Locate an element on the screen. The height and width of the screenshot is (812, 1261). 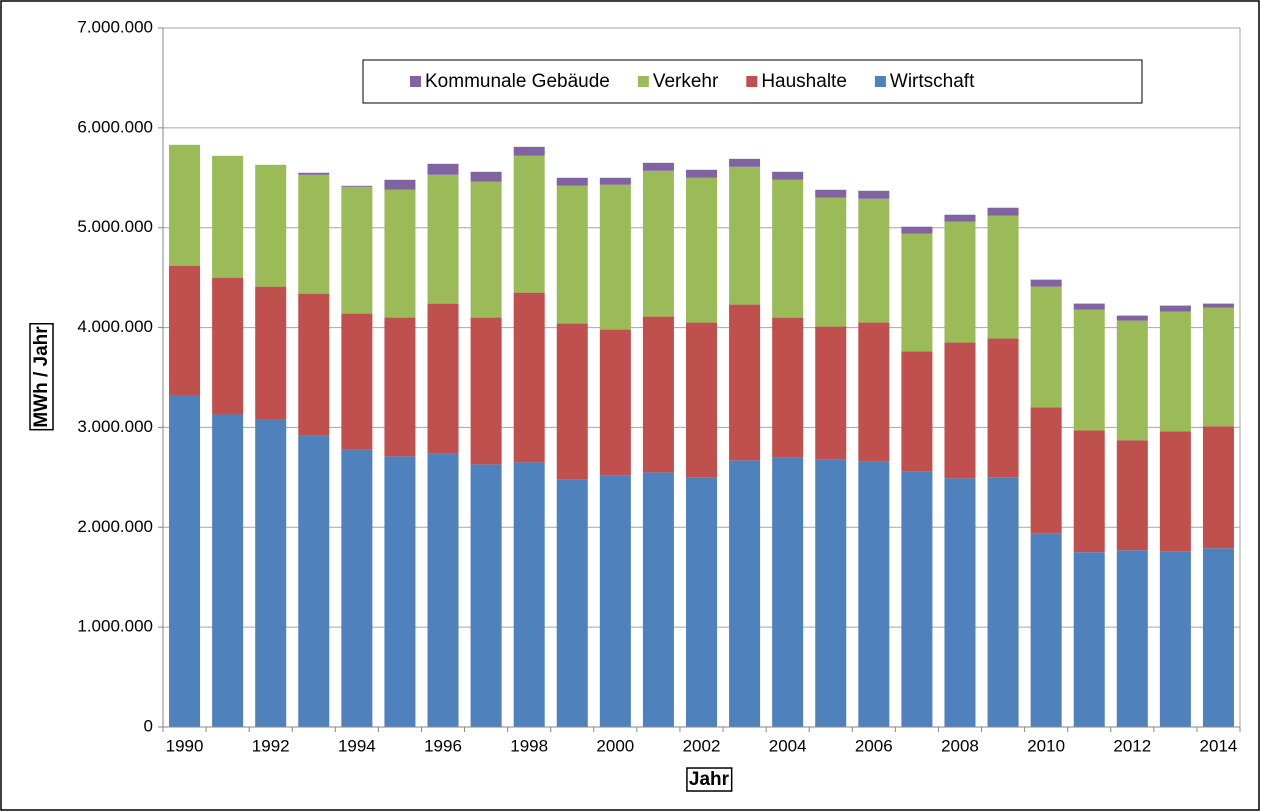
x-axis-label: Jahr is located at coordinates (709, 779).